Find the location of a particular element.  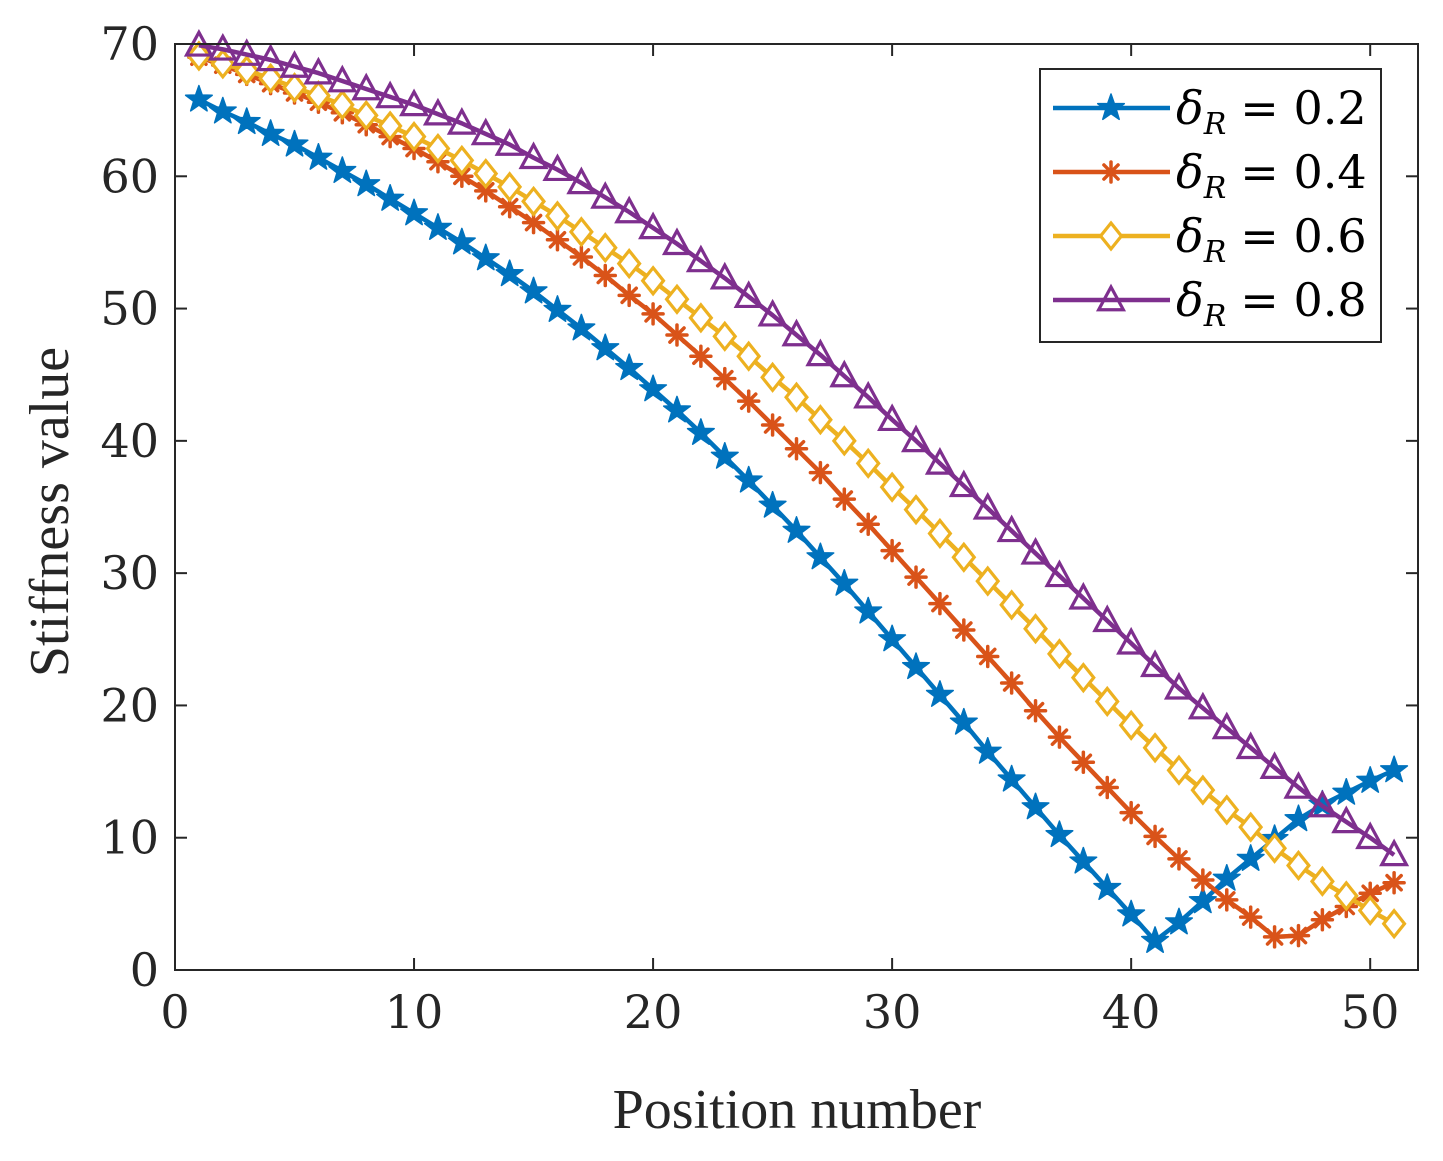

x-tick-label: 30 is located at coordinates (892, 1012).